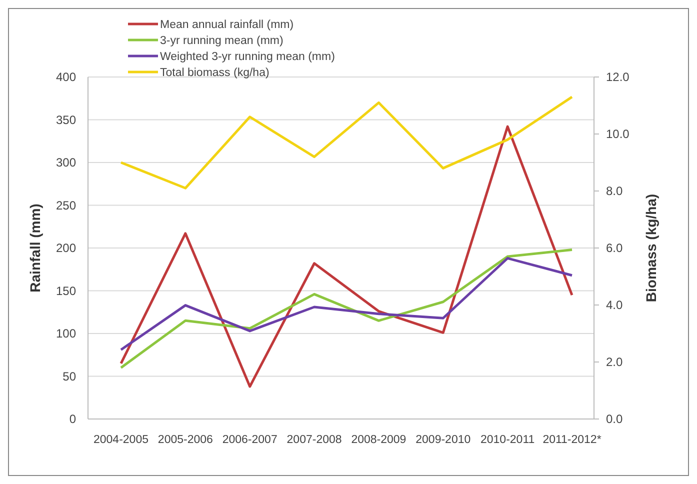 The image size is (697, 484). Describe the element at coordinates (615, 191) in the screenshot. I see `y2-tick-label: 8.0` at that location.